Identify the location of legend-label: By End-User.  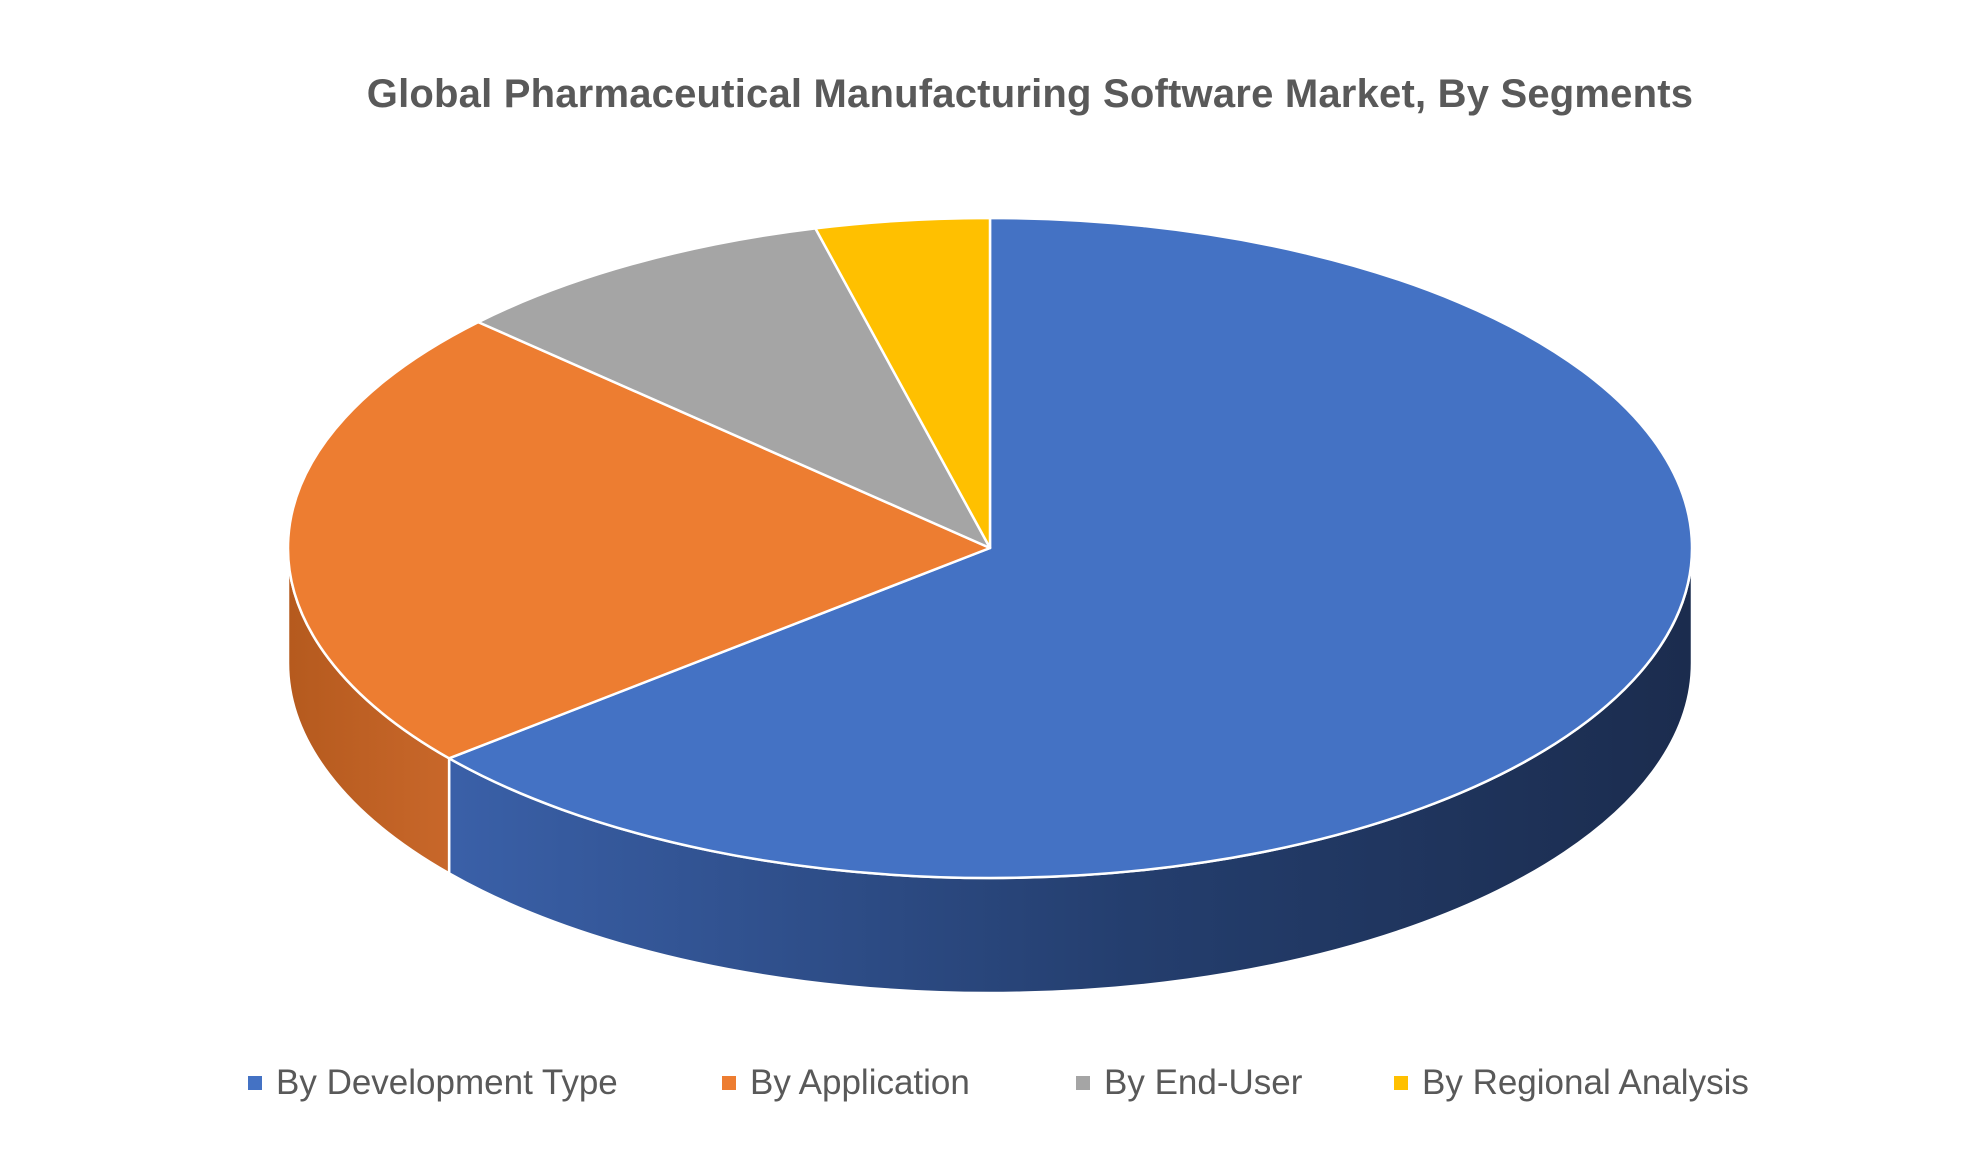
(1203, 1082).